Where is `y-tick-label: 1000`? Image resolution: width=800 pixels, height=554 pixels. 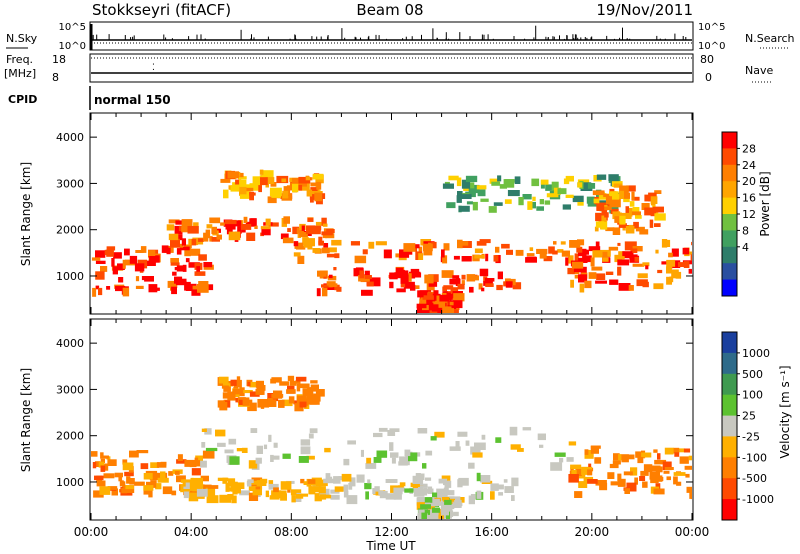 y-tick-label: 1000 is located at coordinates (70, 276).